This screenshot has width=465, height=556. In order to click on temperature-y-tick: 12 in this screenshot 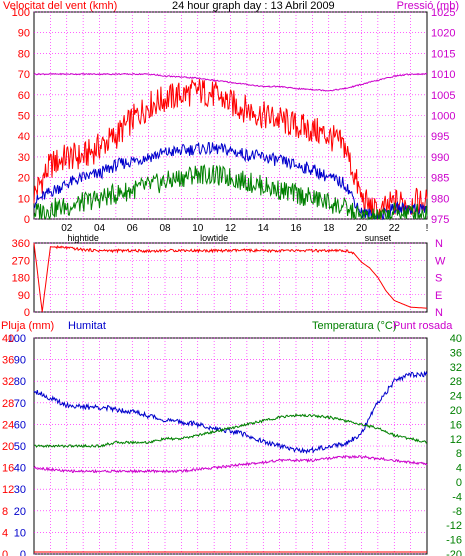, I will do `click(456, 440)`.